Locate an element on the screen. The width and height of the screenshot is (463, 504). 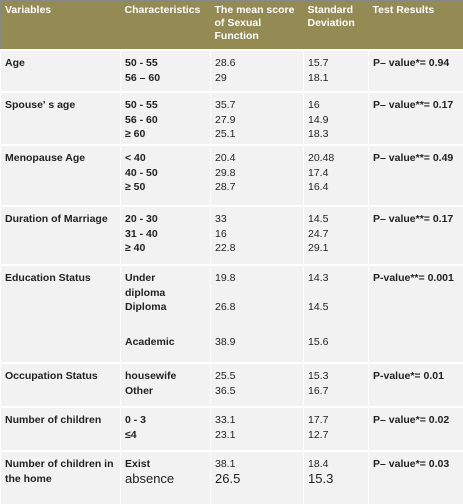
mean-item: 33.1 is located at coordinates (225, 420).